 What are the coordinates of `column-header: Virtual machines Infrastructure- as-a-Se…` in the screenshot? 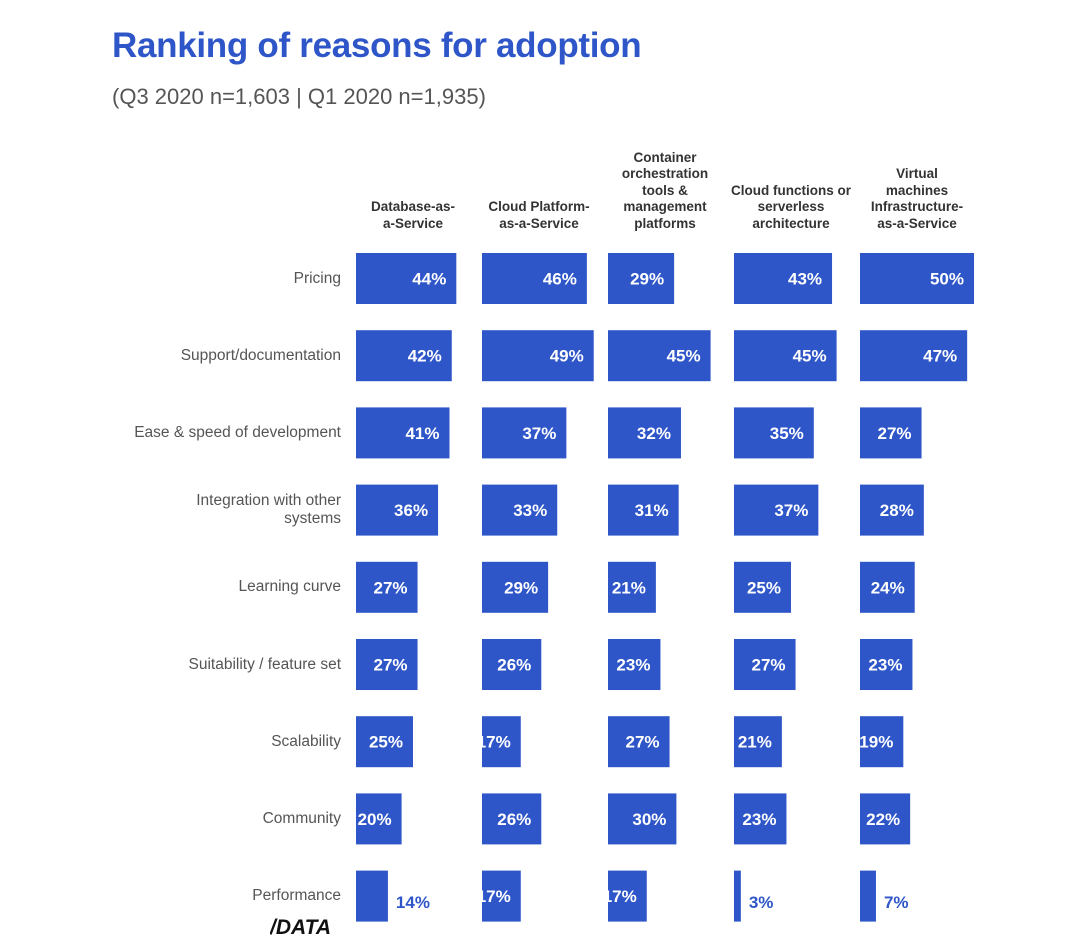 It's located at (917, 198).